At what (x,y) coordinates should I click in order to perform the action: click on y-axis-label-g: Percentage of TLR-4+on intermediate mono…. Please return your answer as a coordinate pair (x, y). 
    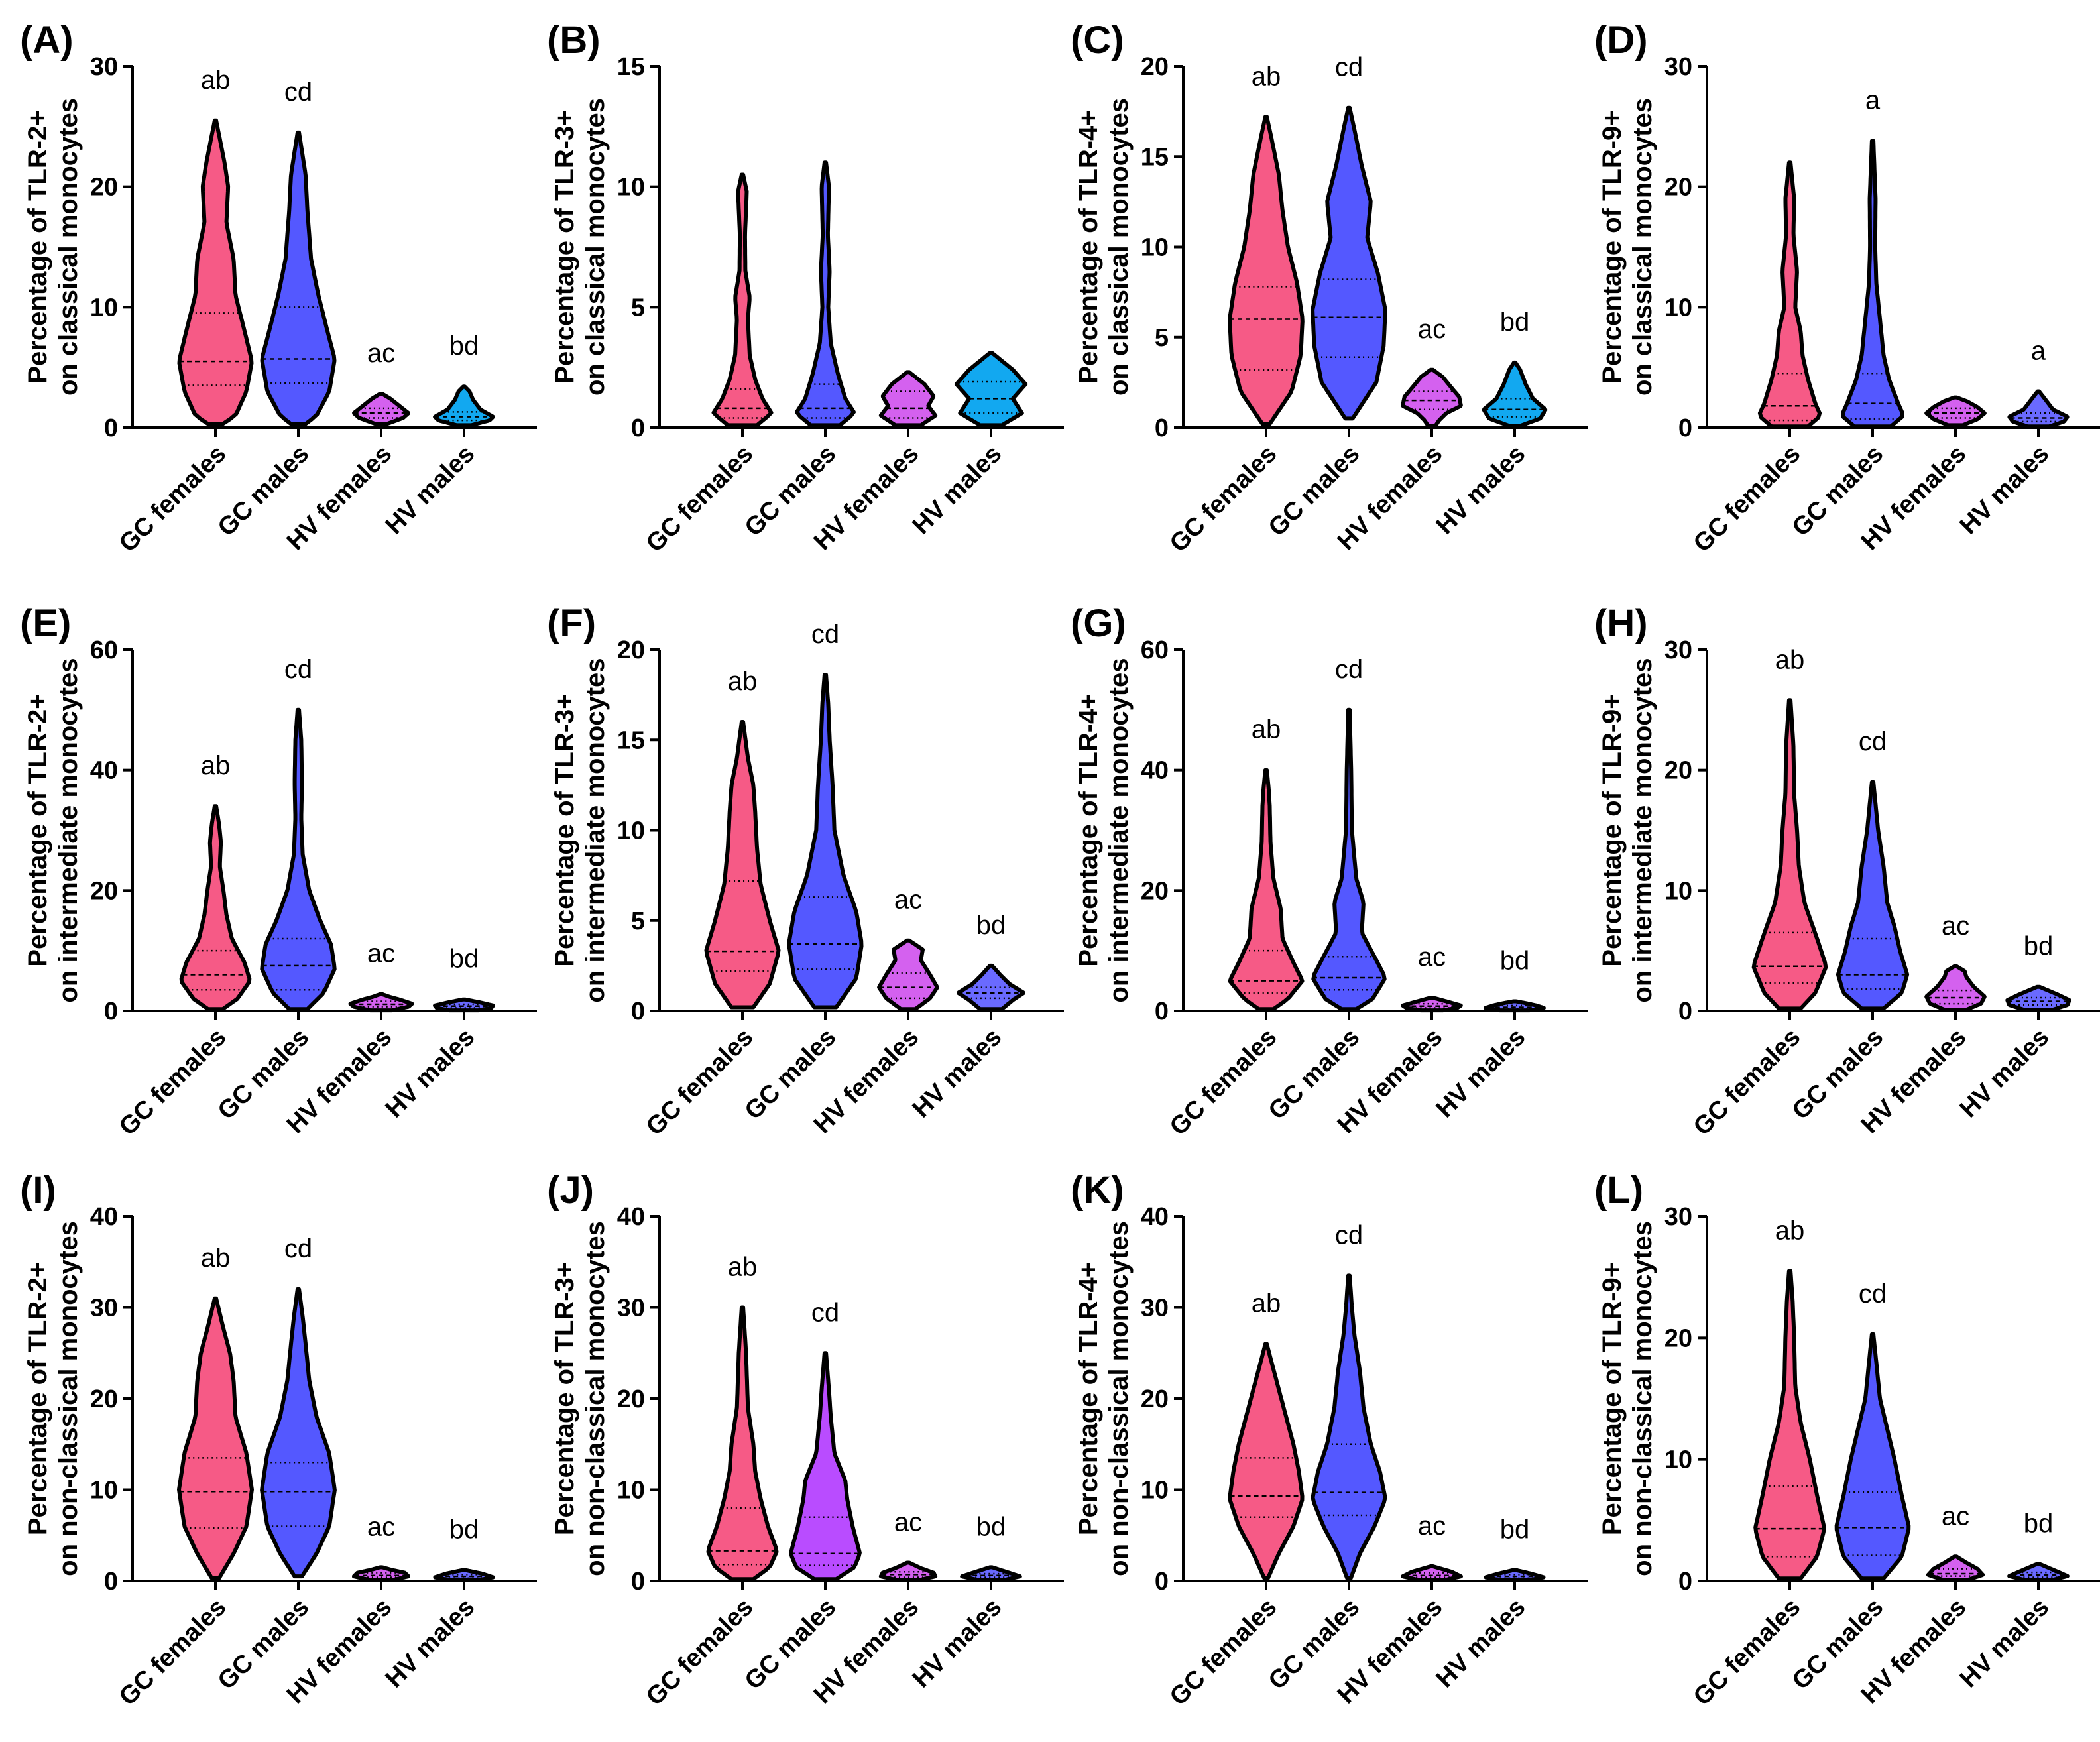
    Looking at the image, I should click on (1104, 830).